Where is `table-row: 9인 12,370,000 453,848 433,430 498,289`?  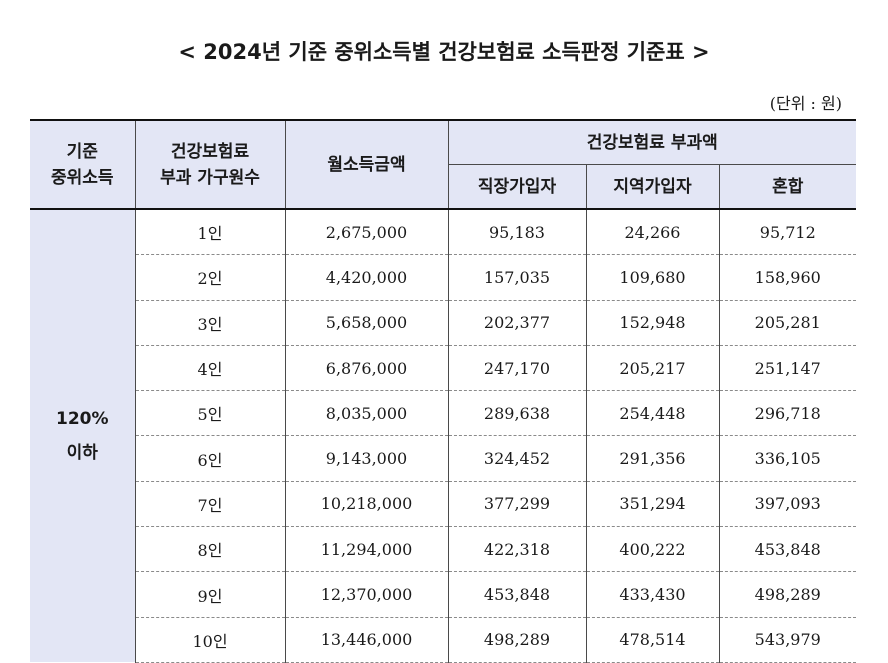
table-row: 9인 12,370,000 453,848 433,430 498,289 is located at coordinates (443, 594).